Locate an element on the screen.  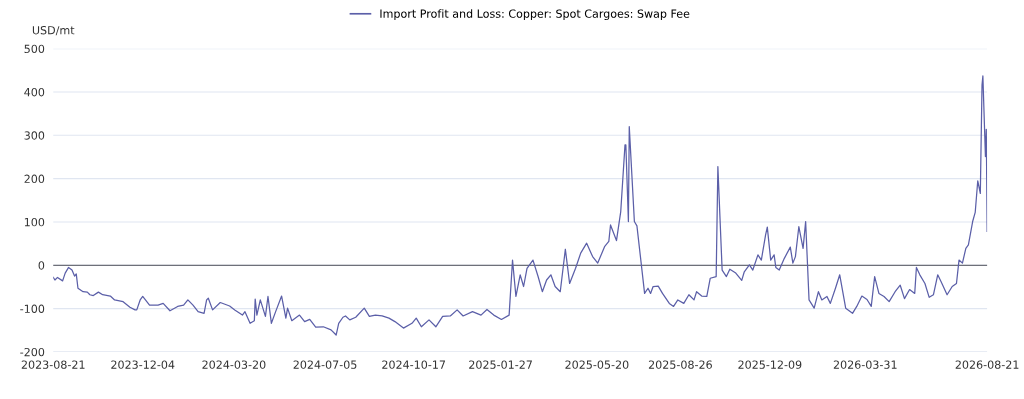
y-tick-label: 300 is located at coordinates (34, 135).